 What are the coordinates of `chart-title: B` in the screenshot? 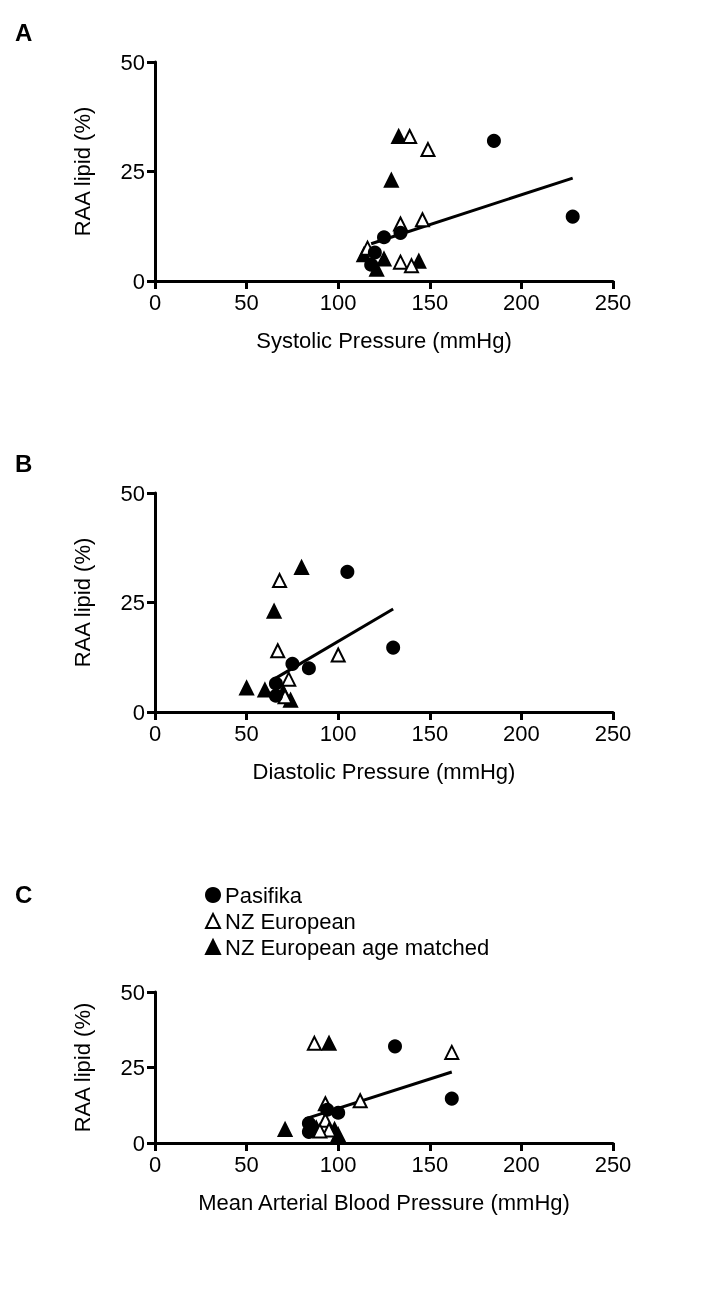 It's located at (24, 463).